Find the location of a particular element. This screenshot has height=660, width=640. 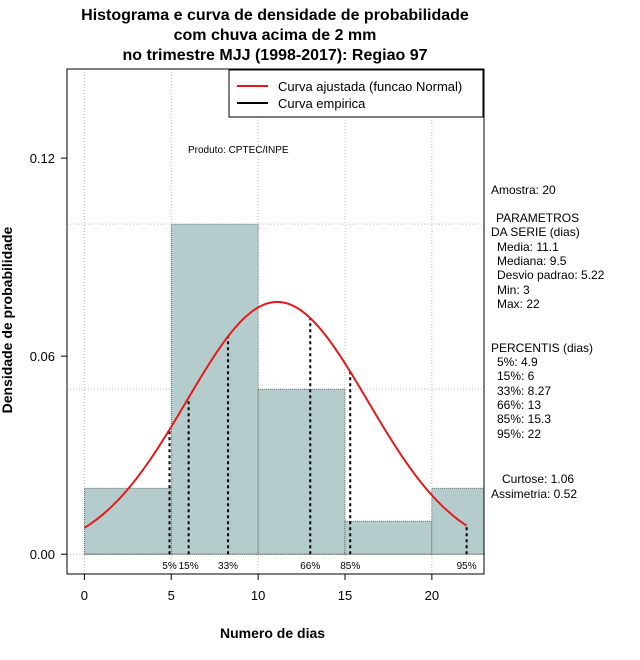

product-credit: Produto: CPTEC/INPE is located at coordinates (238, 150).